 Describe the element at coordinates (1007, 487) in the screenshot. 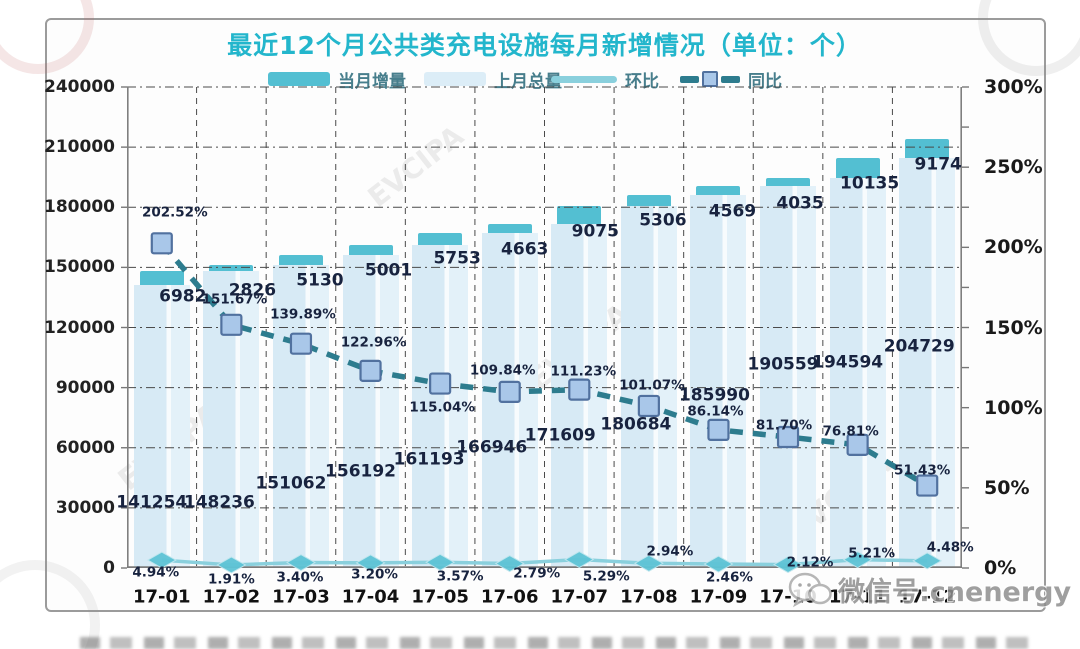

I see `right-axis-label-50%: 50%` at that location.